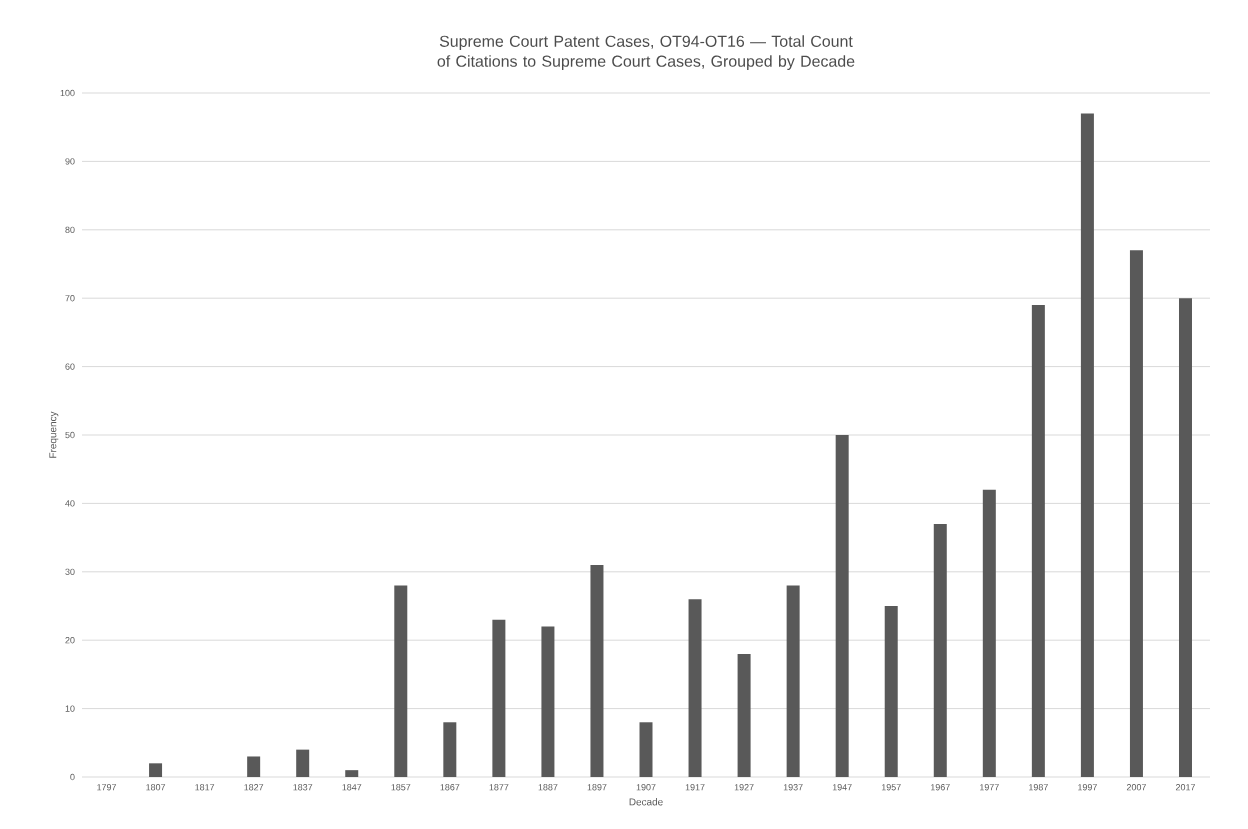 This screenshot has height=829, width=1248. What do you see at coordinates (70, 298) in the screenshot?
I see `y-tick-label: 70` at bounding box center [70, 298].